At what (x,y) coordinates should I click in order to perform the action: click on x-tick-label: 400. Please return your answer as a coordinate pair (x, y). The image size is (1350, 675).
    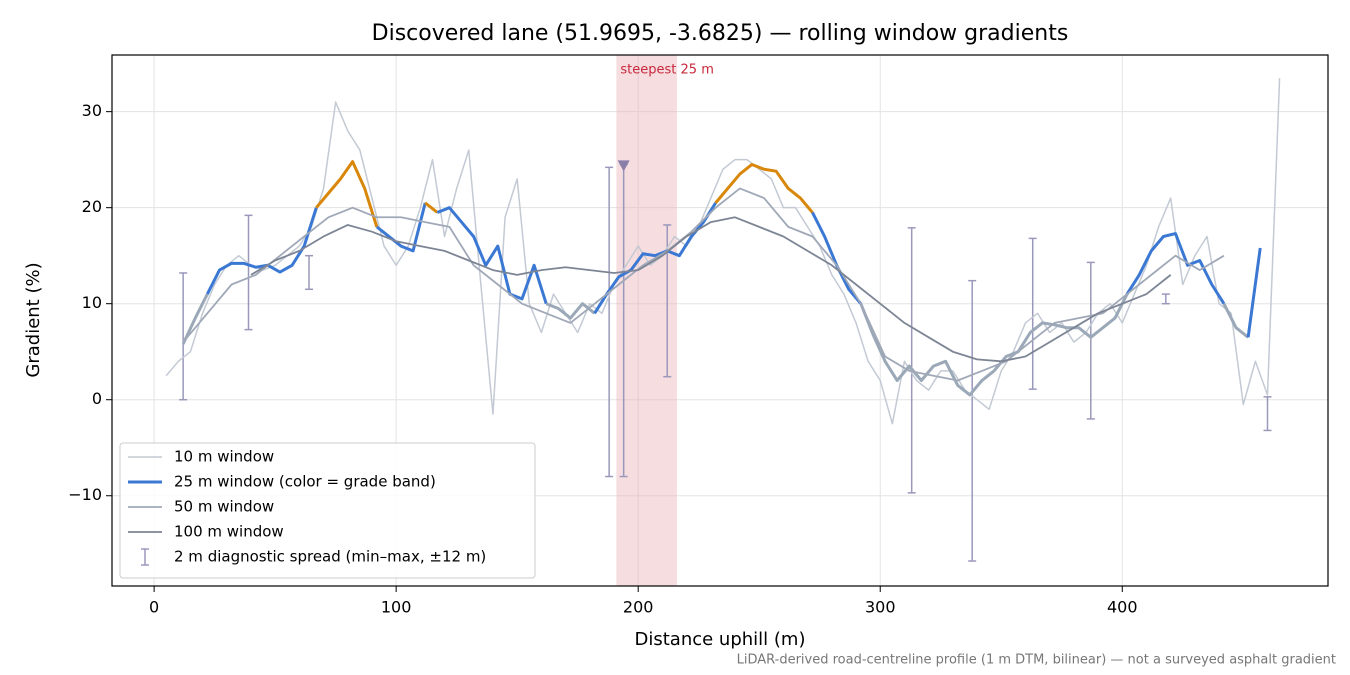
    Looking at the image, I should click on (1122, 607).